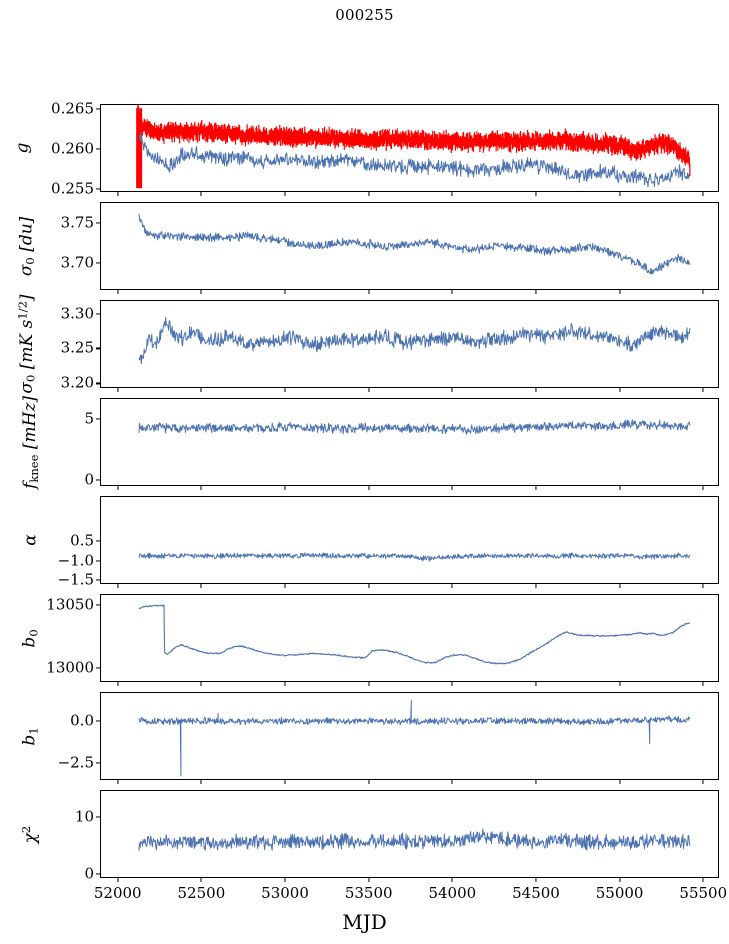  What do you see at coordinates (414, 244) in the screenshot?
I see `series-sigma0-du` at bounding box center [414, 244].